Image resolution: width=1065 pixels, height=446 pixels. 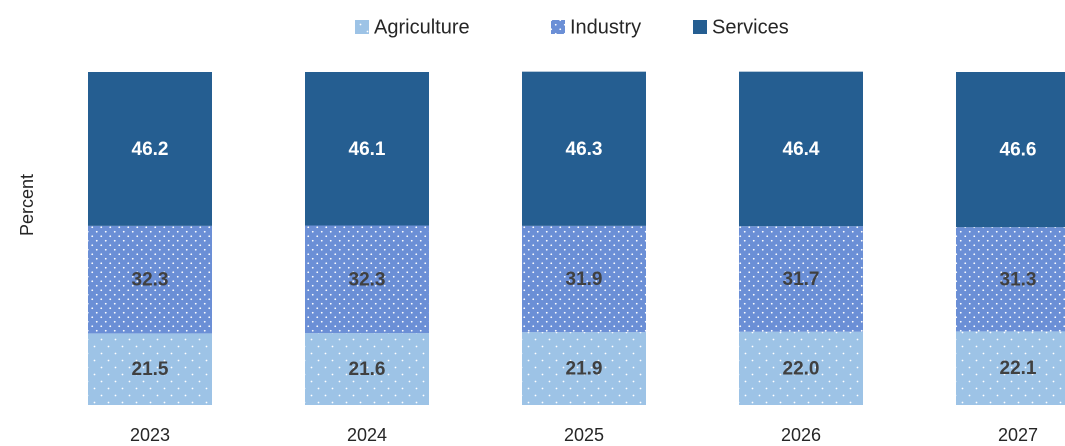 I want to click on x-tick-label: 2025, so click(x=584, y=435).